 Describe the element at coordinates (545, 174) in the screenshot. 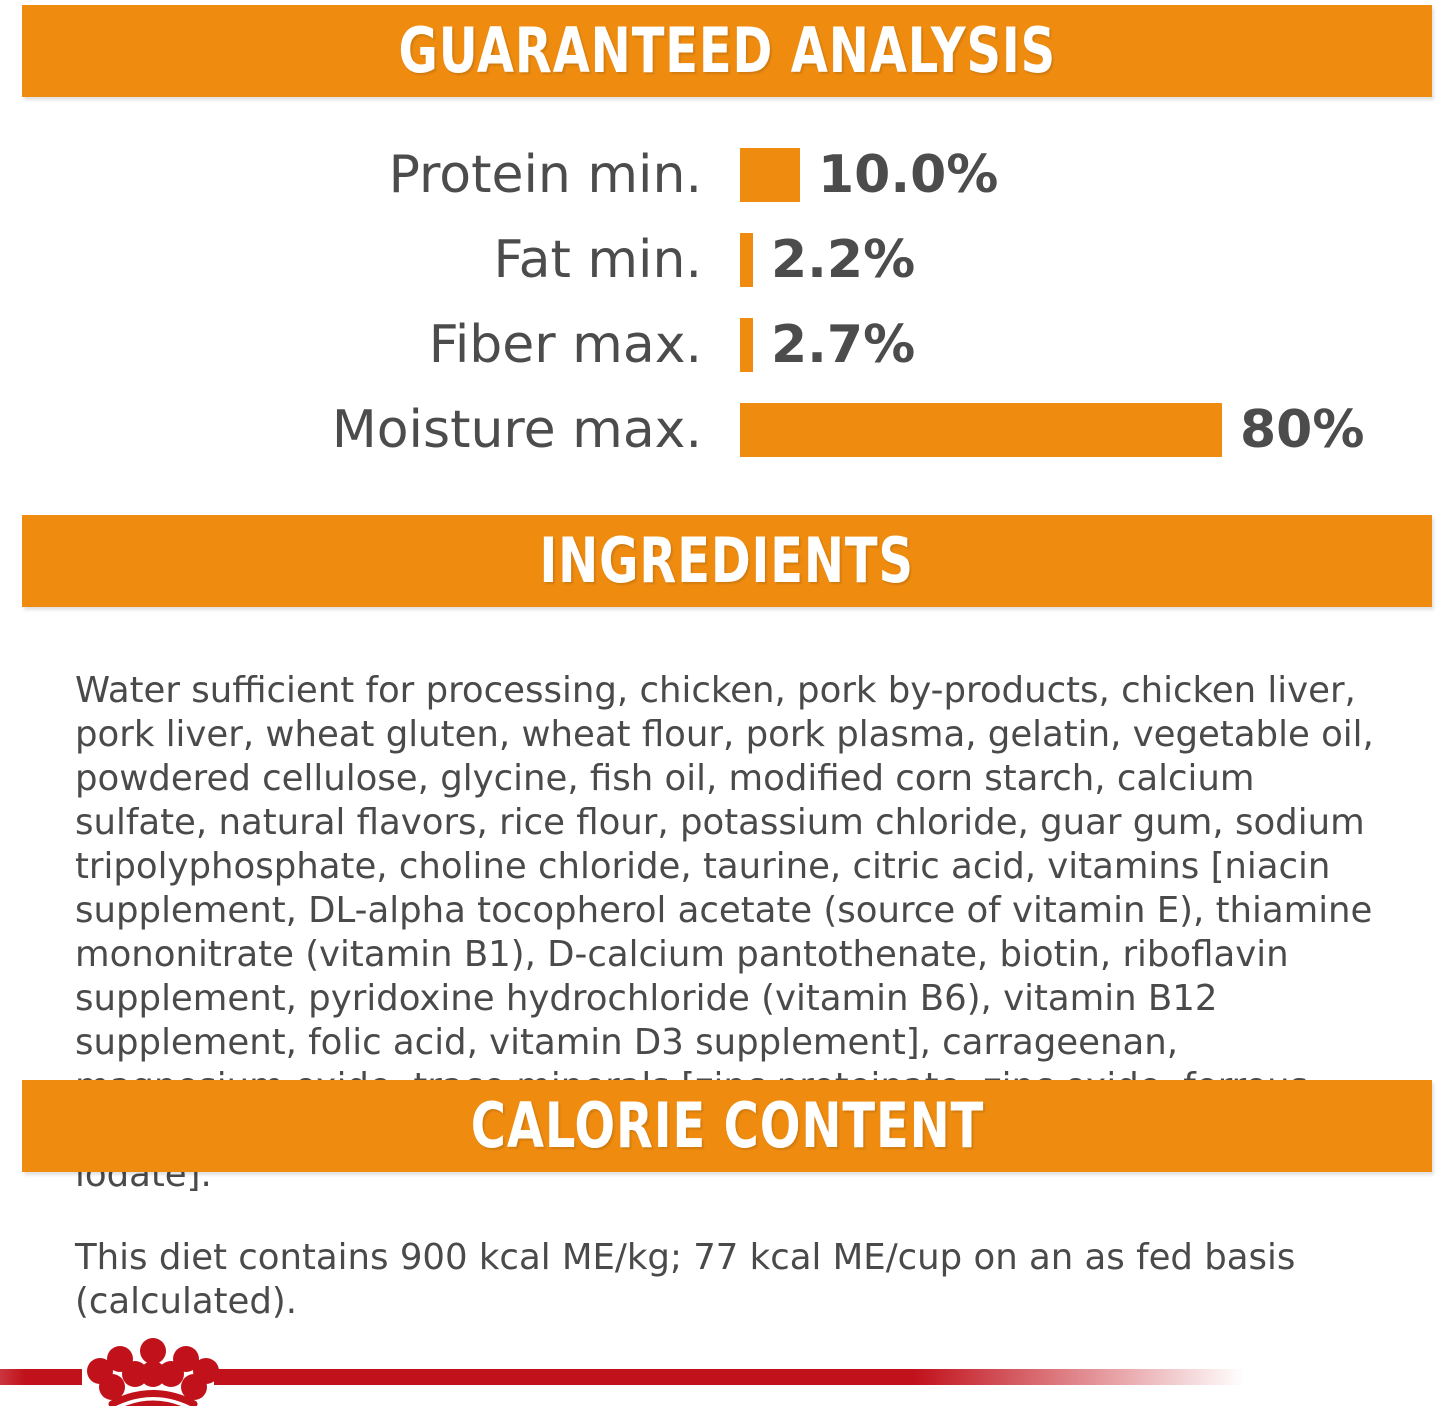

I see `nutrient-label-protein: Protein min.` at that location.